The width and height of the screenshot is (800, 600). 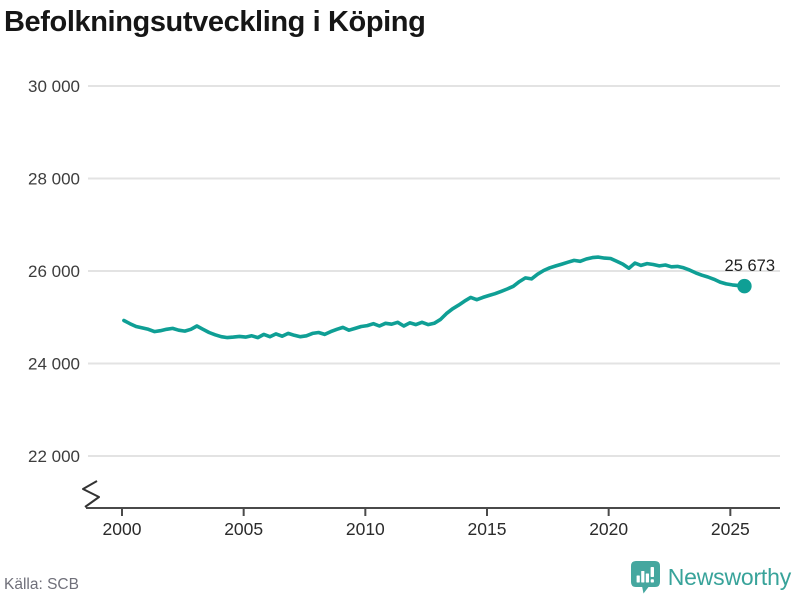 What do you see at coordinates (54, 271) in the screenshot?
I see `y-tick-label: 26 000` at bounding box center [54, 271].